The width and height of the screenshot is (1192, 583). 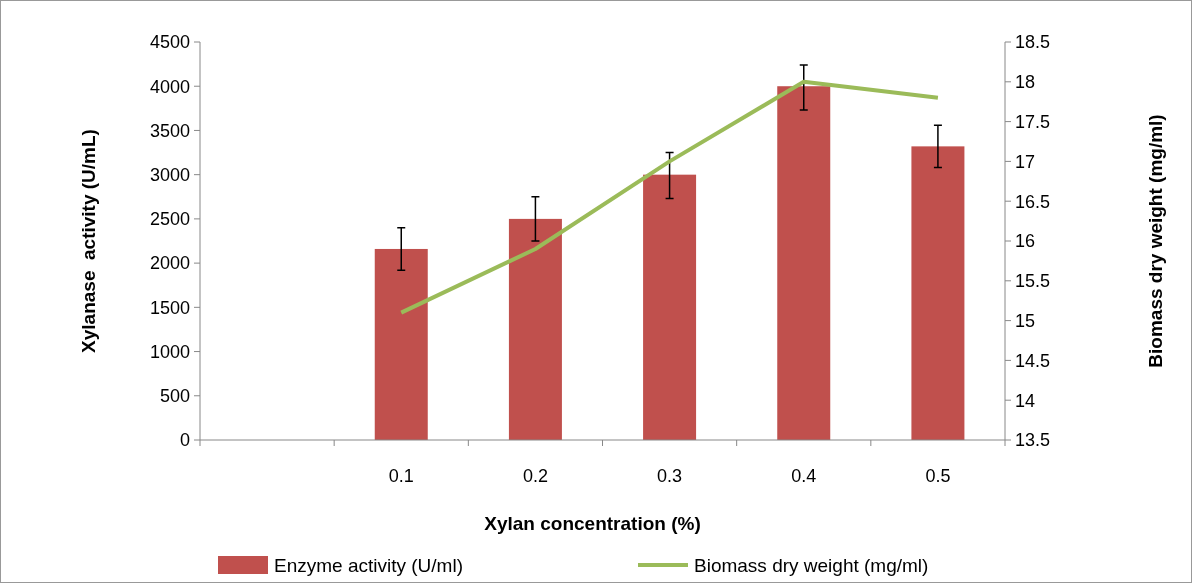 I want to click on y-tick-label: 1000, so click(x=169, y=351).